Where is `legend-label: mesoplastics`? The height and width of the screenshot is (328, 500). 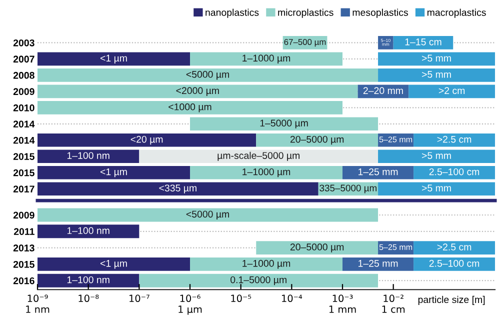
legend-label: mesoplastics is located at coordinates (380, 13).